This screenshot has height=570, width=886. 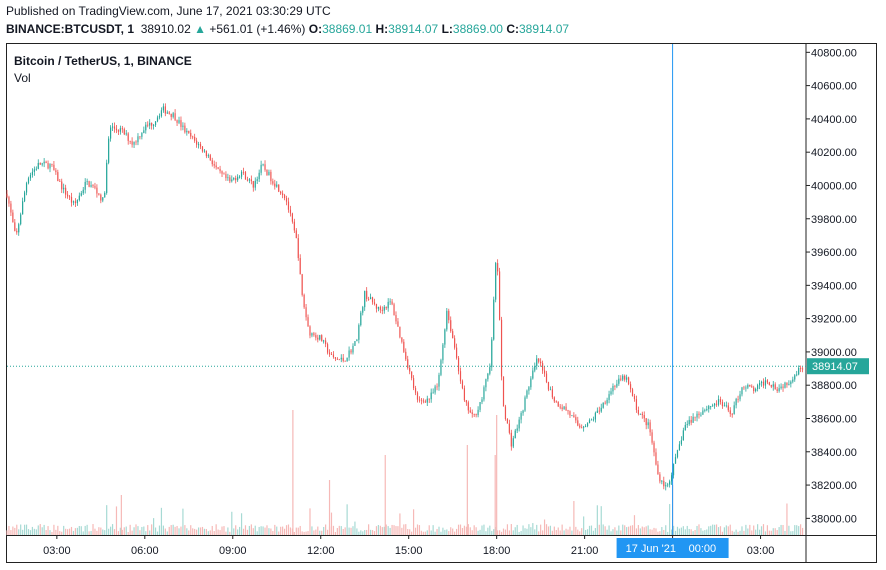 I want to click on last-price-tag-label: 38914.07, so click(x=835, y=367).